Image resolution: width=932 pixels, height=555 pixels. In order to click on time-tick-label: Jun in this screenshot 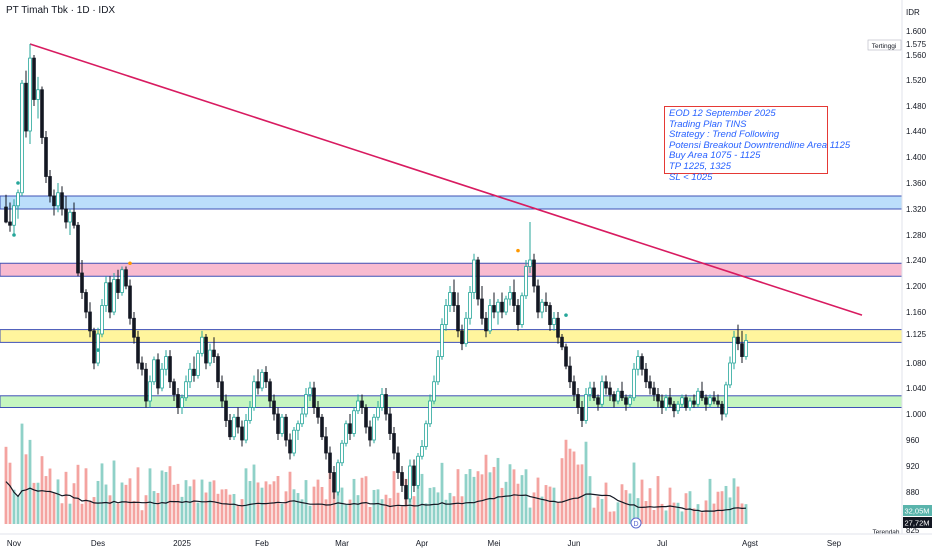, I will do `click(574, 543)`.